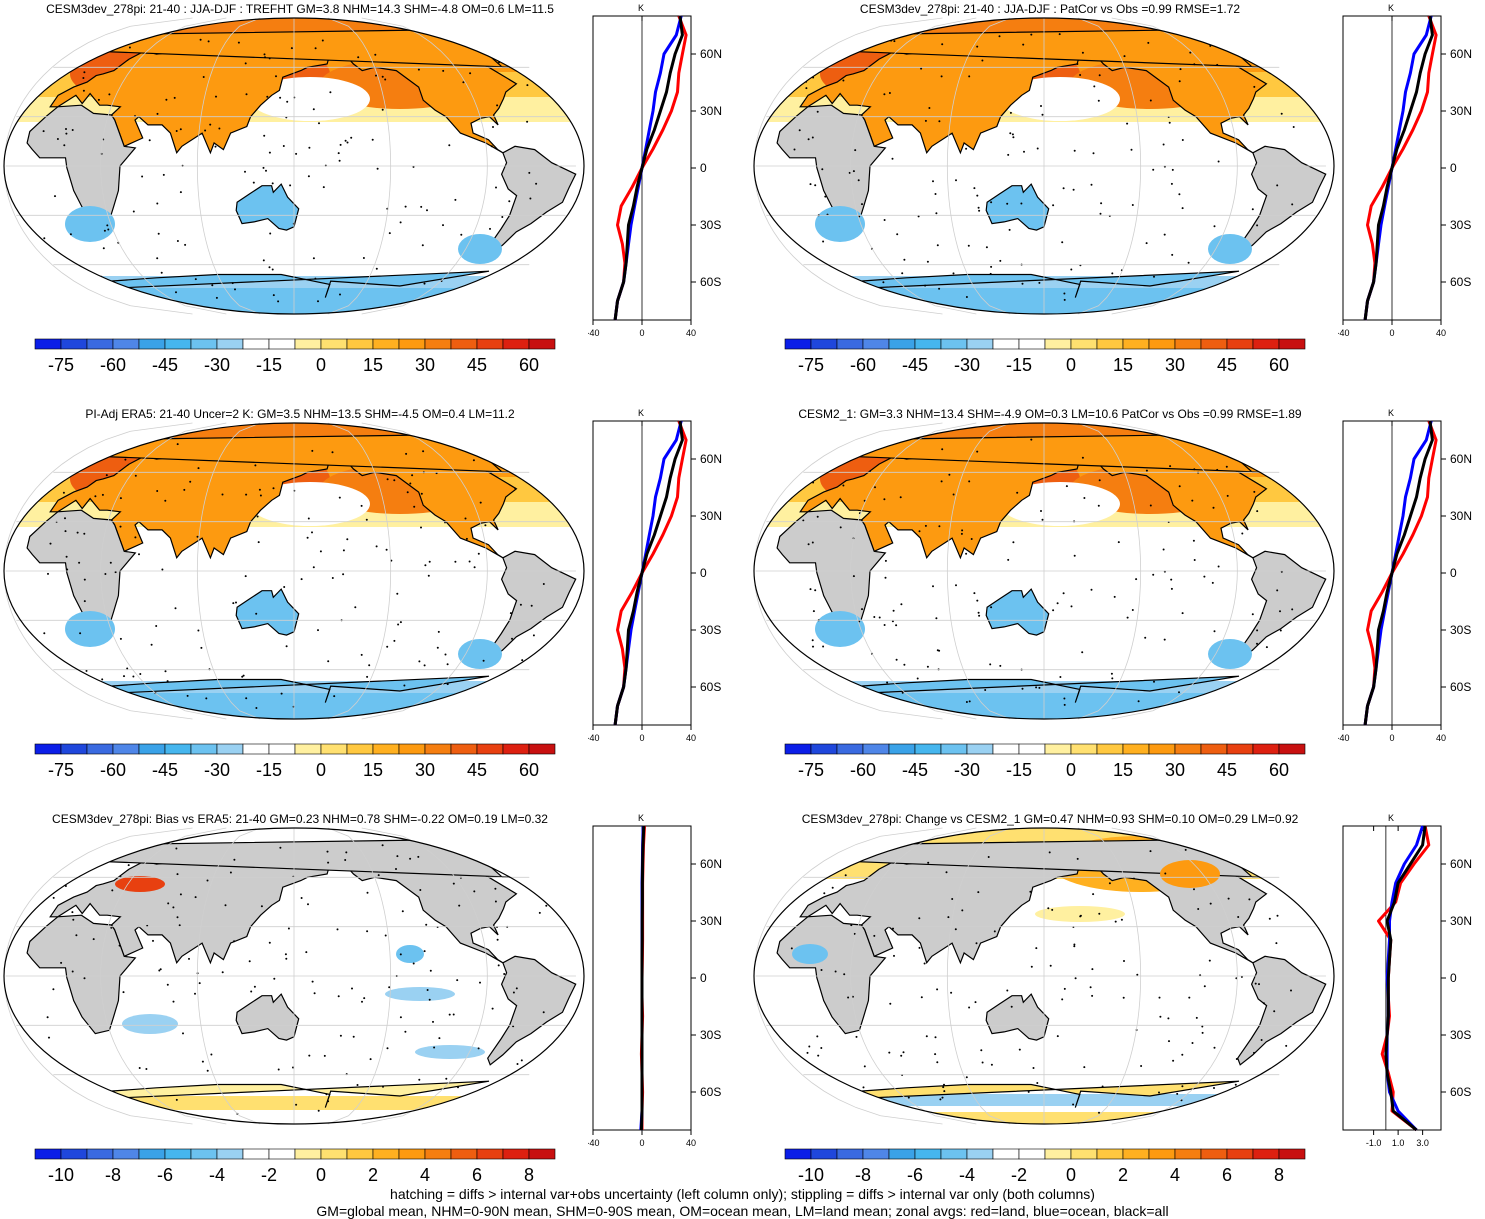 The width and height of the screenshot is (1485, 1219). I want to click on lat-label: 30S, so click(1460, 225).